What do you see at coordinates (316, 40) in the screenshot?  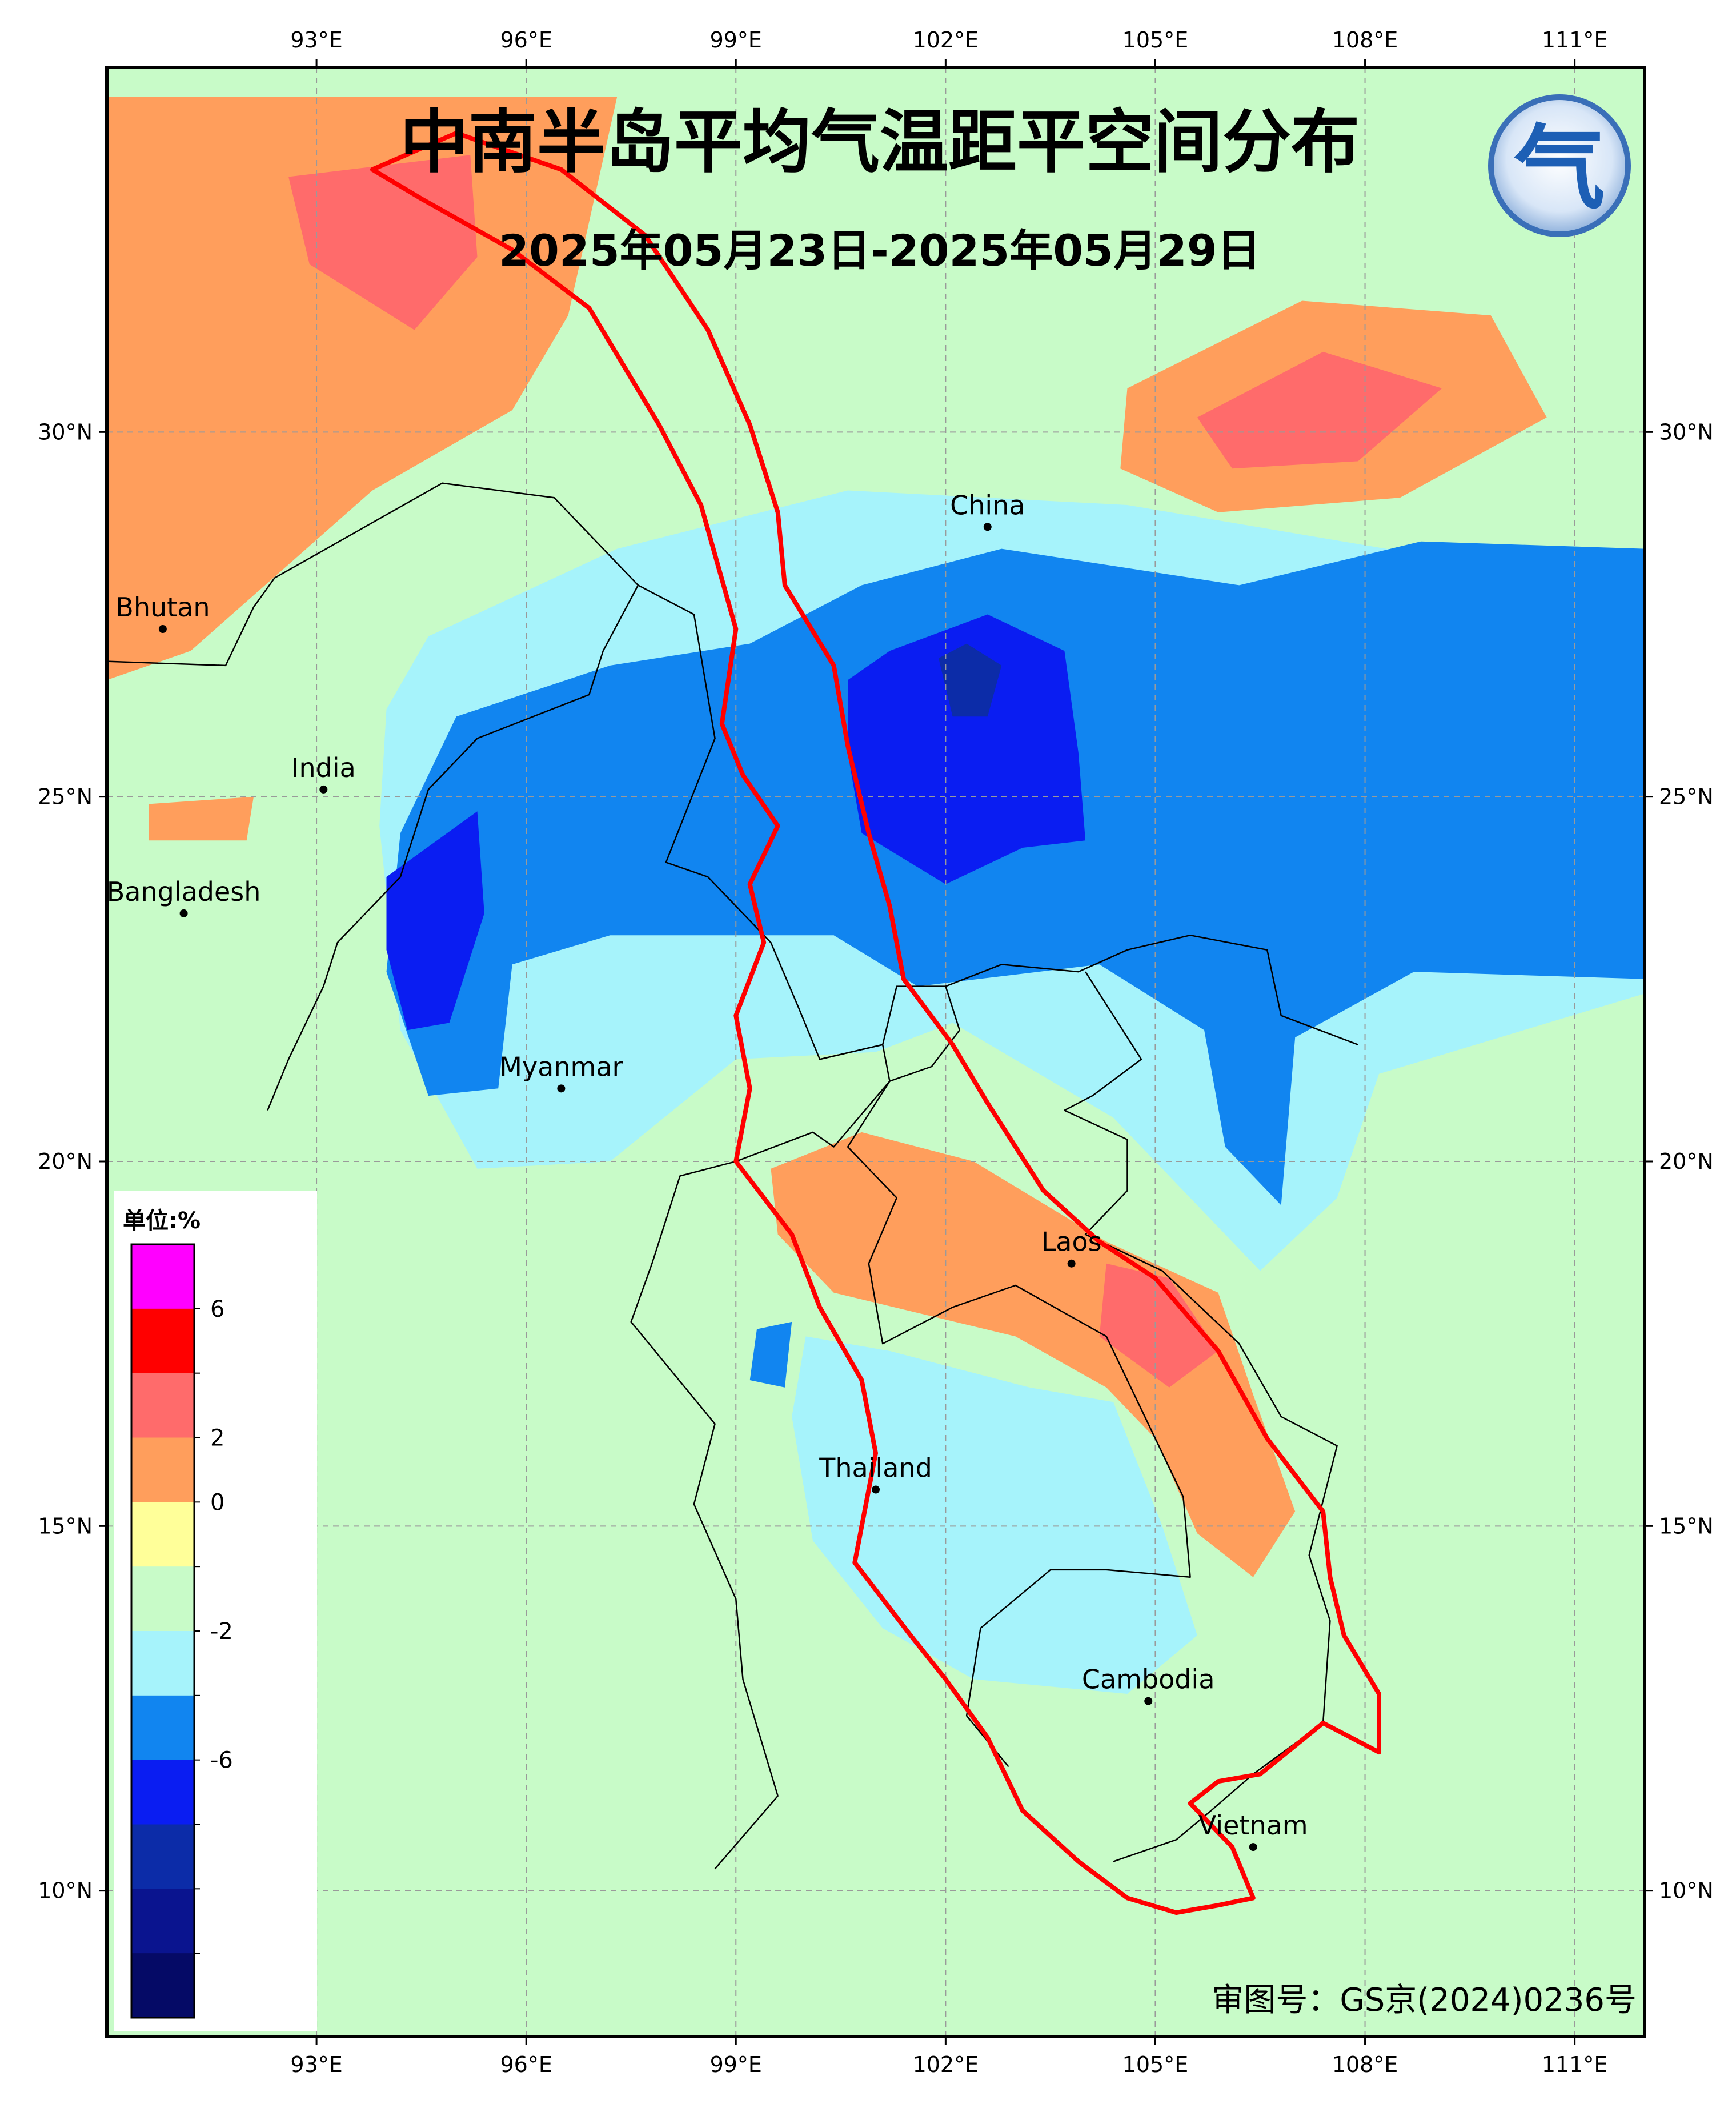 I see `tick-label-lon-top: 93°E` at bounding box center [316, 40].